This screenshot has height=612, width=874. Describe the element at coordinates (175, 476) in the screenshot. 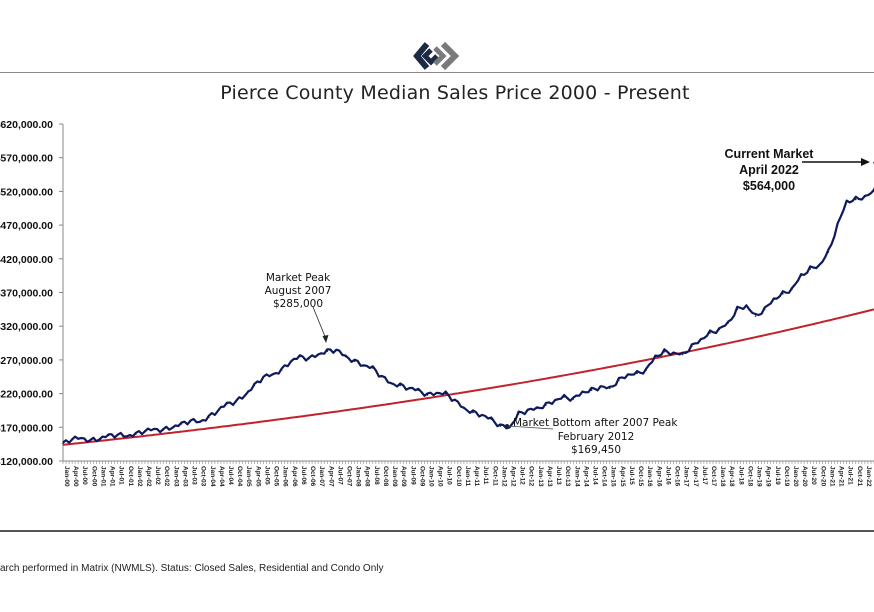

I see `x-tick-label: Jan-03` at that location.